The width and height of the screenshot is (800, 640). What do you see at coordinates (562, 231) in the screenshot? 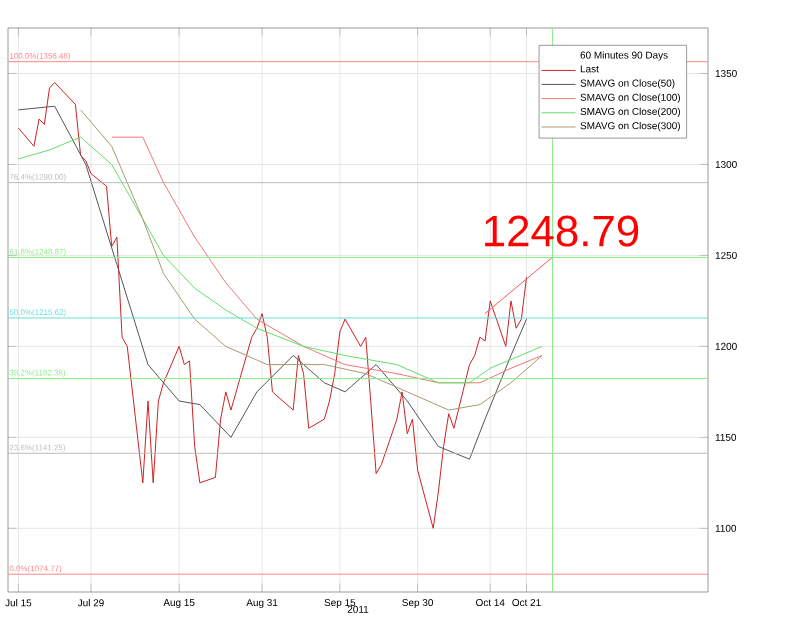
I see `annotation: 1248.79` at bounding box center [562, 231].